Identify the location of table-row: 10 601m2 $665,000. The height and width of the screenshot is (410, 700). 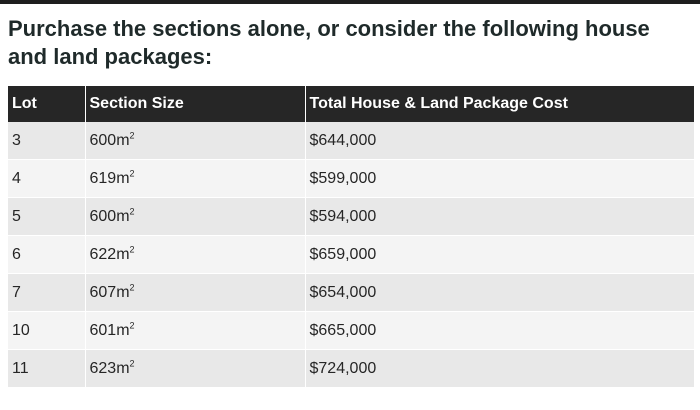
(351, 330).